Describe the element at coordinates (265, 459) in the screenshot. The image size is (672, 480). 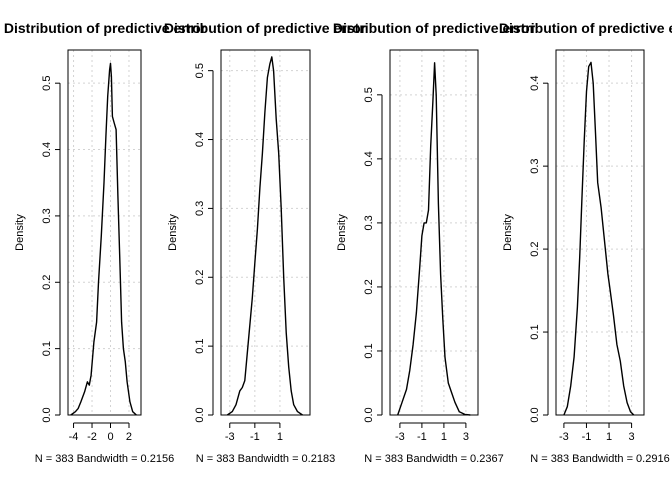
I see `x-axis-title: N = 383 Bandwidth = 0.2183` at that location.